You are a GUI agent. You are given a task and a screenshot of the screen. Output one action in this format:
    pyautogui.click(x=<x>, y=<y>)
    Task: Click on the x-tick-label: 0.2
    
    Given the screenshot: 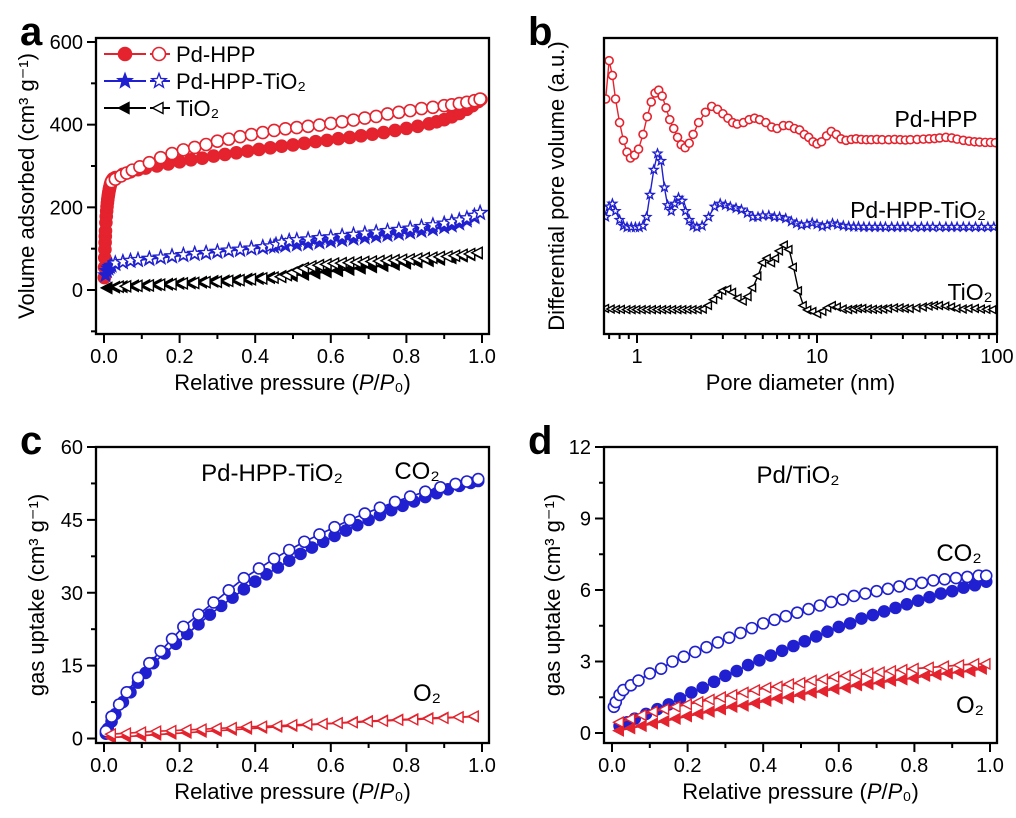 What is the action you would take?
    pyautogui.click(x=180, y=766)
    